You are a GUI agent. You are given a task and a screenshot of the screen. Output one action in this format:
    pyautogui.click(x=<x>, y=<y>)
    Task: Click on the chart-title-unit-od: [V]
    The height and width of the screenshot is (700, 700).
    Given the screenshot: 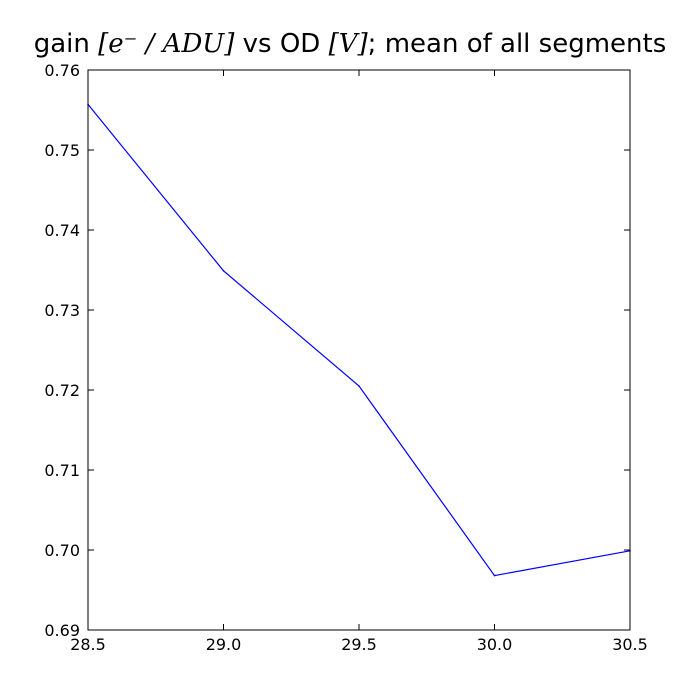 What is the action you would take?
    pyautogui.click(x=349, y=44)
    